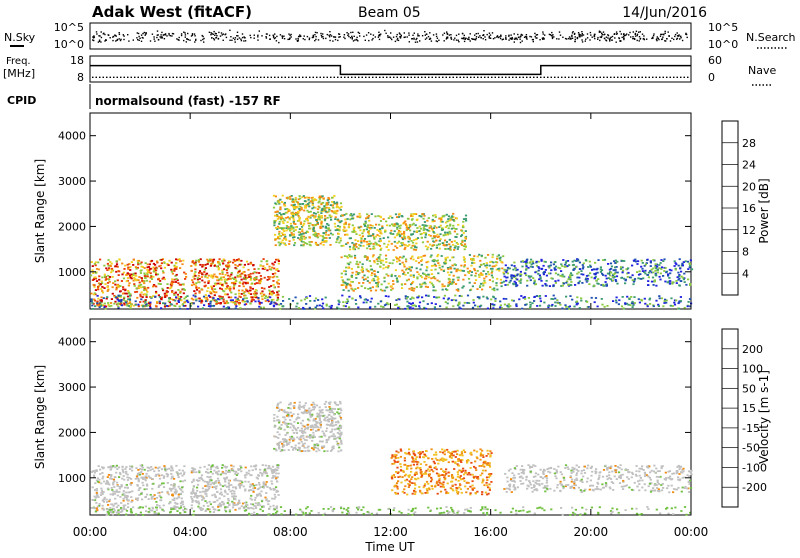 The width and height of the screenshot is (800, 558). I want to click on nsky-tick-top: 10^5, so click(69, 27).